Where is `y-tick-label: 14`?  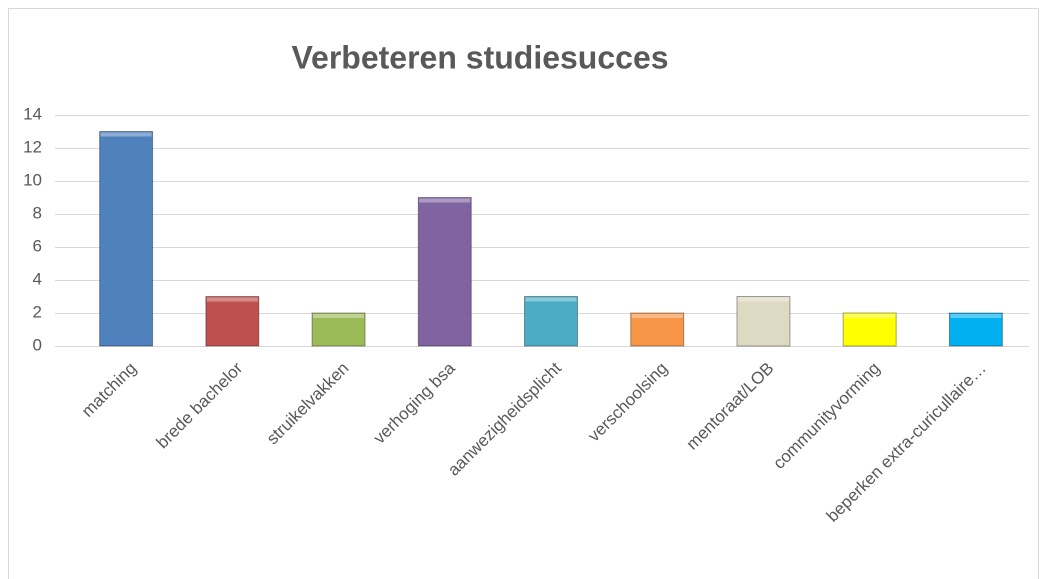 y-tick-label: 14 is located at coordinates (32, 113).